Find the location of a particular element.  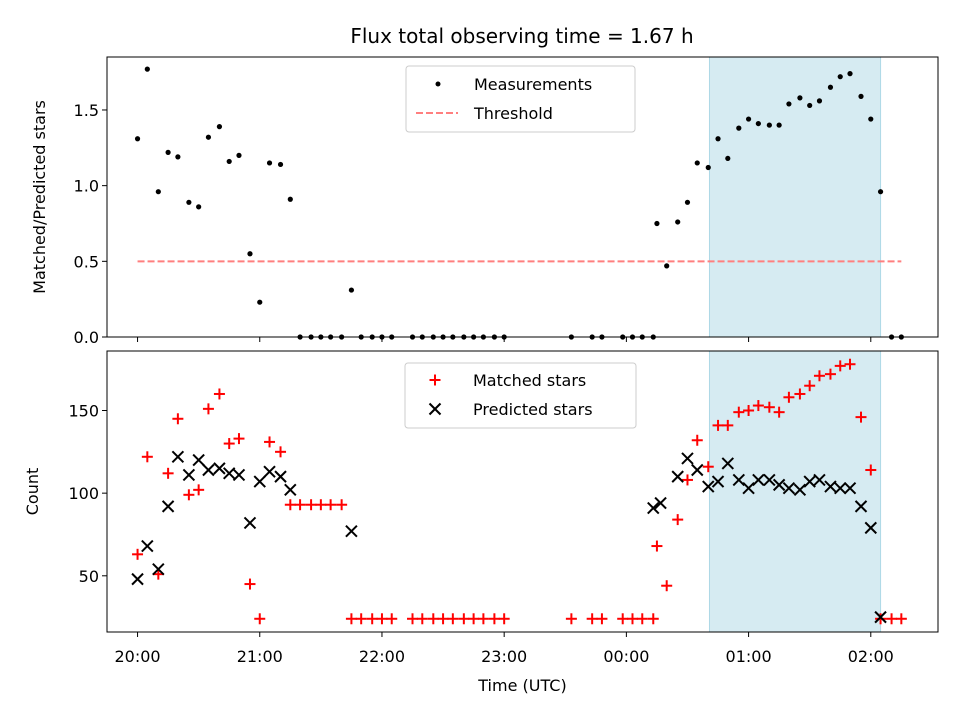

ratio-legend: Measurements Threshold is located at coordinates (520, 99).